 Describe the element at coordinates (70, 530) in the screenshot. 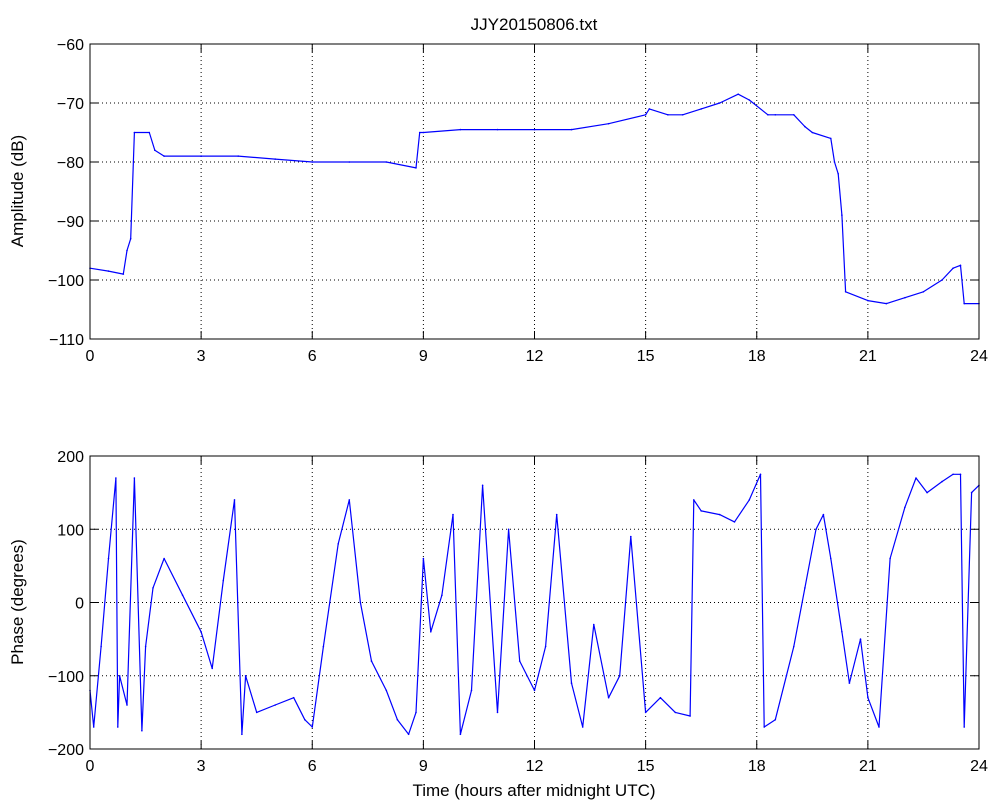

I see `y-tick-label: 100` at that location.